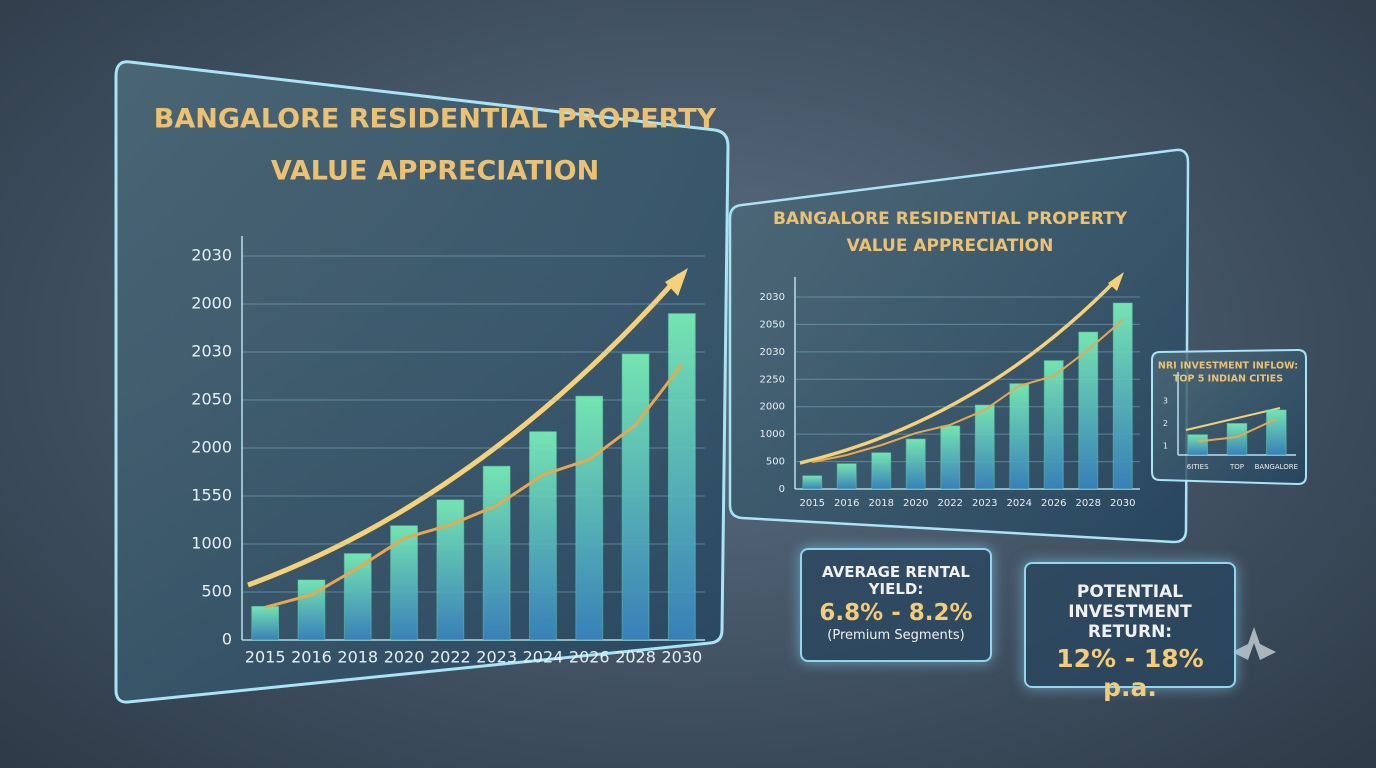 This screenshot has width=1376, height=768. What do you see at coordinates (1130, 612) in the screenshot?
I see `card-label: POTENTIAL INVESTMENT RETURN:` at bounding box center [1130, 612].